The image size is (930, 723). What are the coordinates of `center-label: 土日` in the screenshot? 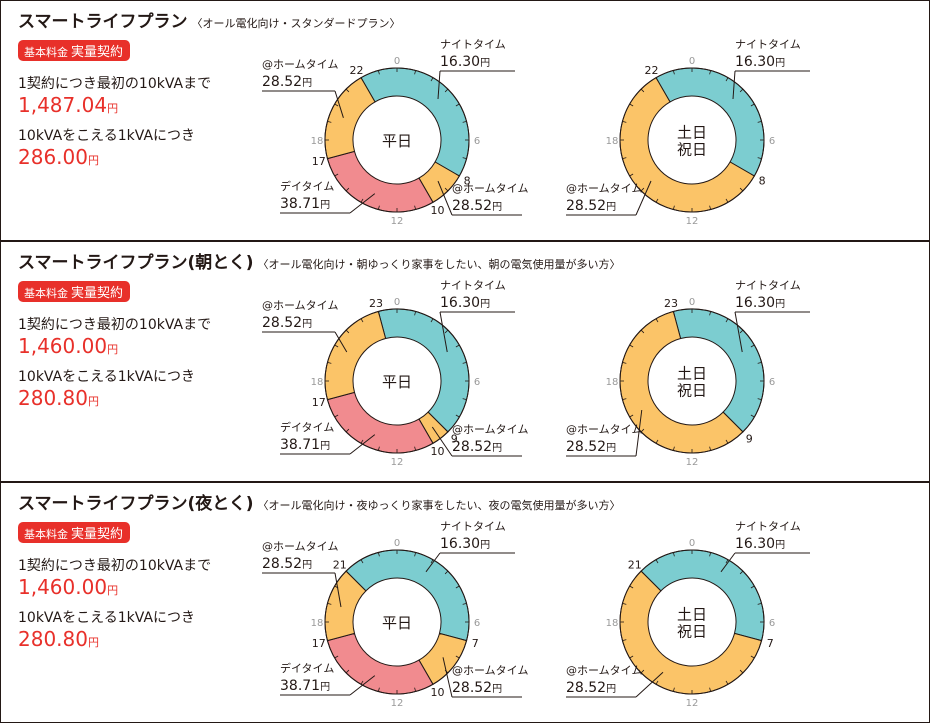 It's located at (692, 374).